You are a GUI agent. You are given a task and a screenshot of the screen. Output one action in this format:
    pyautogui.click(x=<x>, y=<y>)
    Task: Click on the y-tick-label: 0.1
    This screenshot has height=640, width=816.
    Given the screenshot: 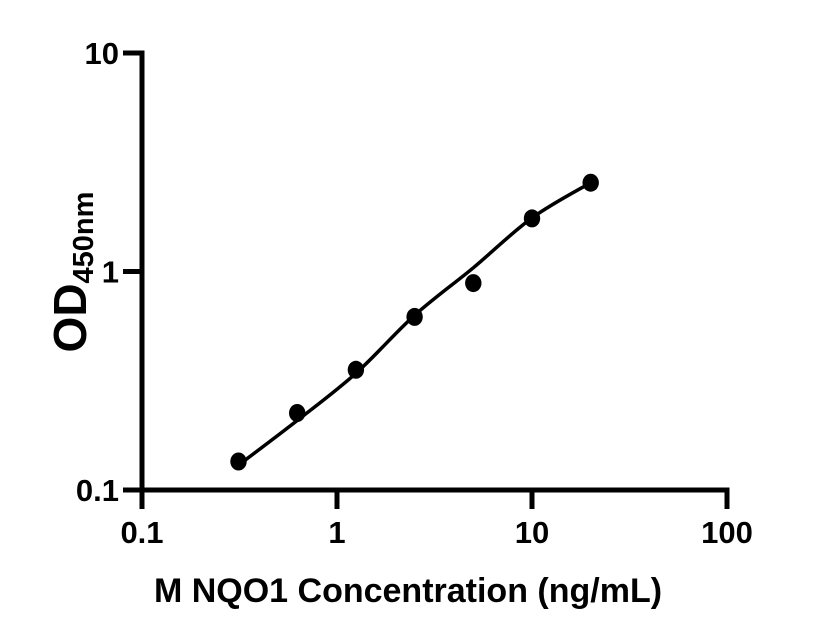 What is the action you would take?
    pyautogui.click(x=97, y=490)
    